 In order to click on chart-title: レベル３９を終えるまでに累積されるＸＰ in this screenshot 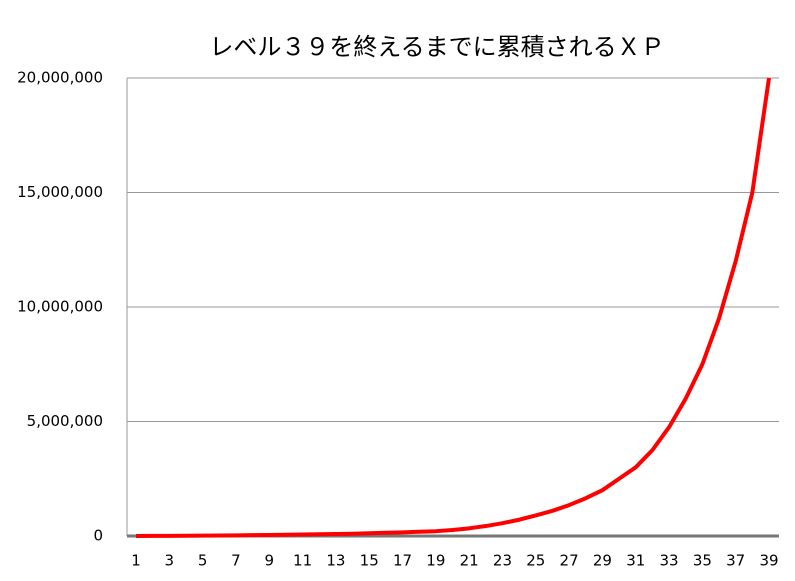, I will do `click(436, 47)`.